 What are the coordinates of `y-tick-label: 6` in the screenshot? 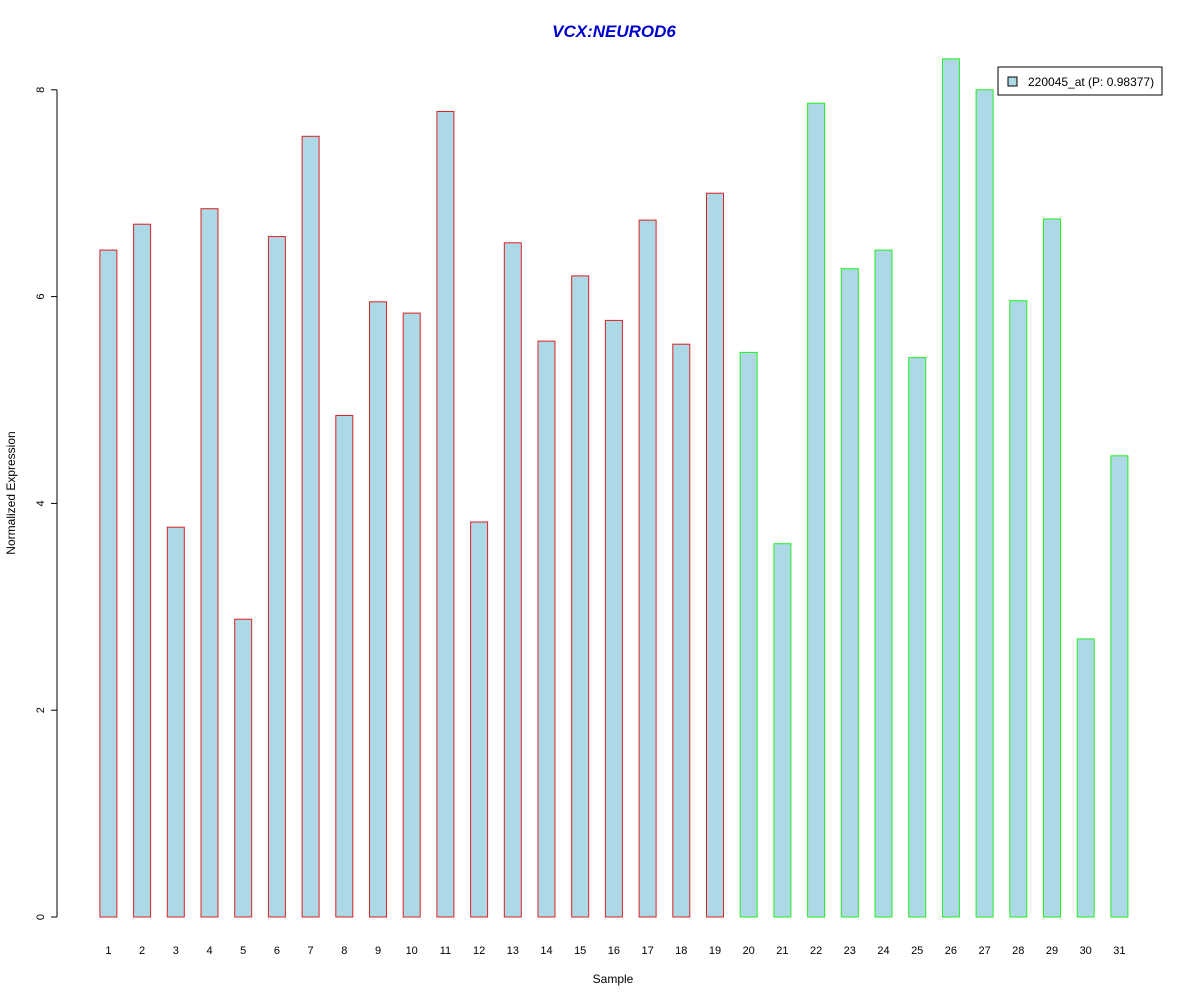 It's located at (41, 297).